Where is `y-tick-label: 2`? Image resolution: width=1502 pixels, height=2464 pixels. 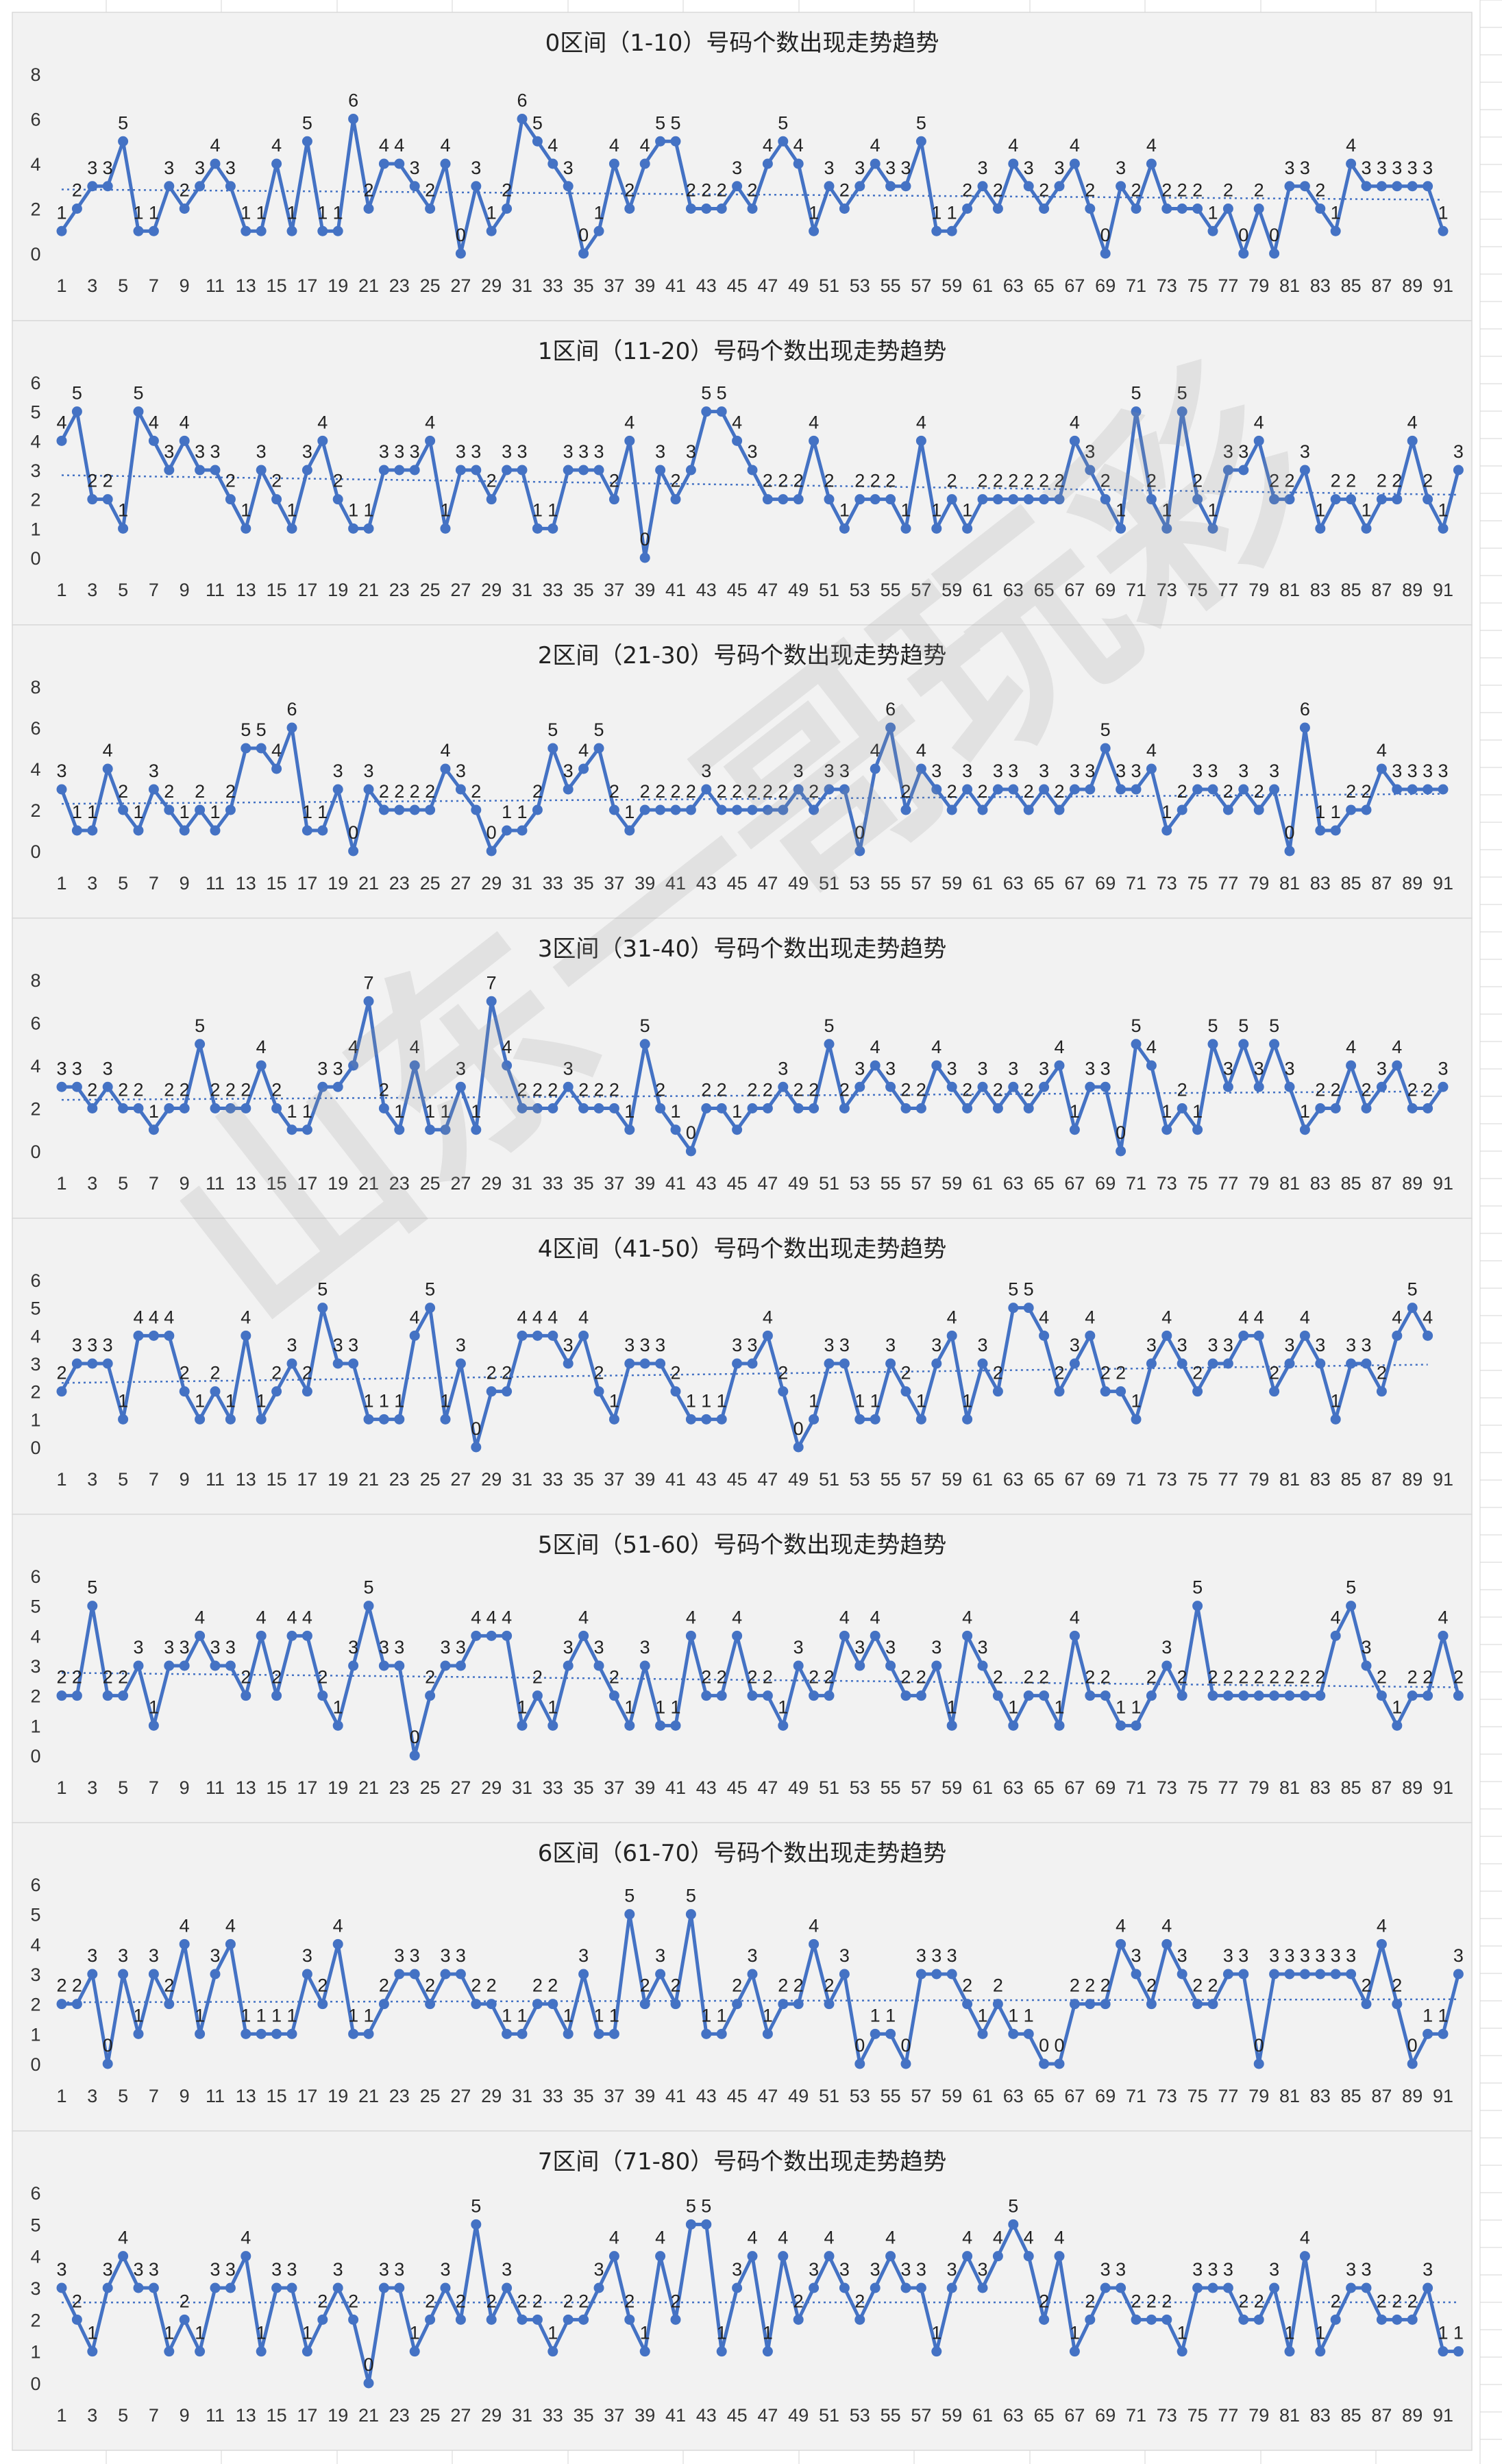
y-tick-label: 2 is located at coordinates (35, 1697).